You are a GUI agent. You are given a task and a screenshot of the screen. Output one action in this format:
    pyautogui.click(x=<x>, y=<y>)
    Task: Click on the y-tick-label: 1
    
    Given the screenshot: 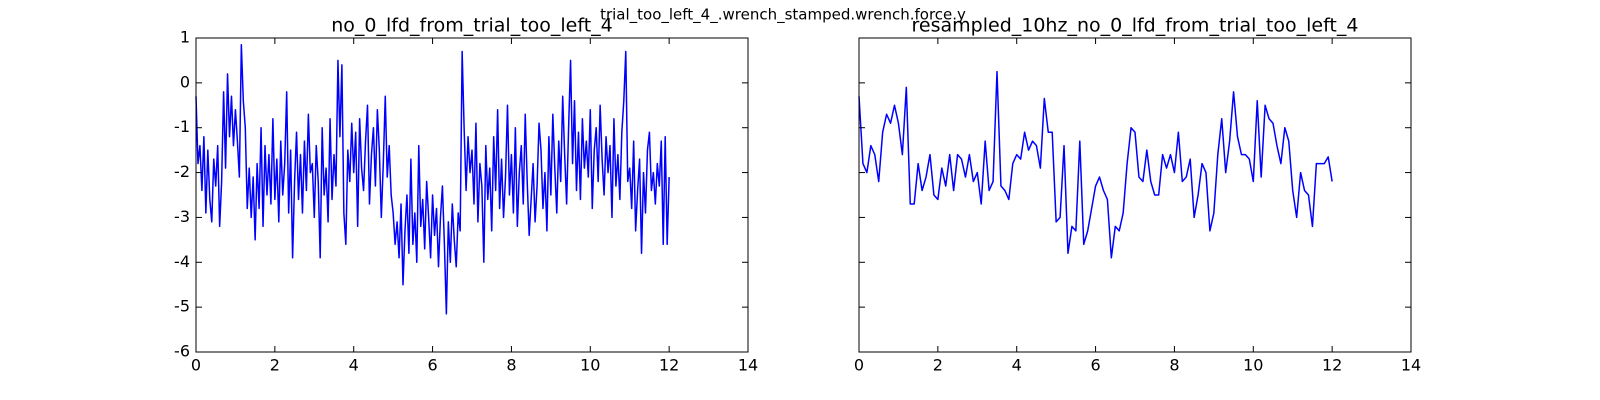 What is the action you would take?
    pyautogui.click(x=185, y=37)
    